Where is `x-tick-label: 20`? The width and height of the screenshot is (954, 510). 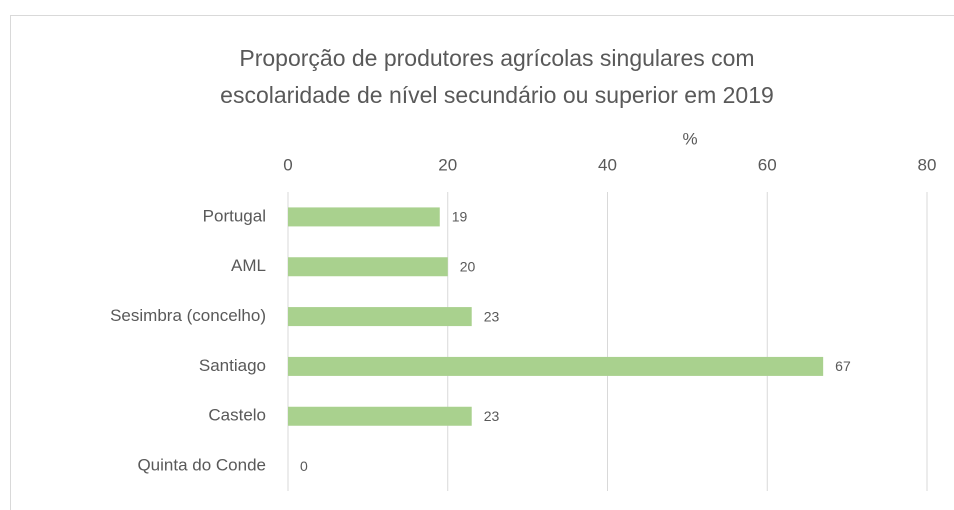
x-tick-label: 20 is located at coordinates (447, 164).